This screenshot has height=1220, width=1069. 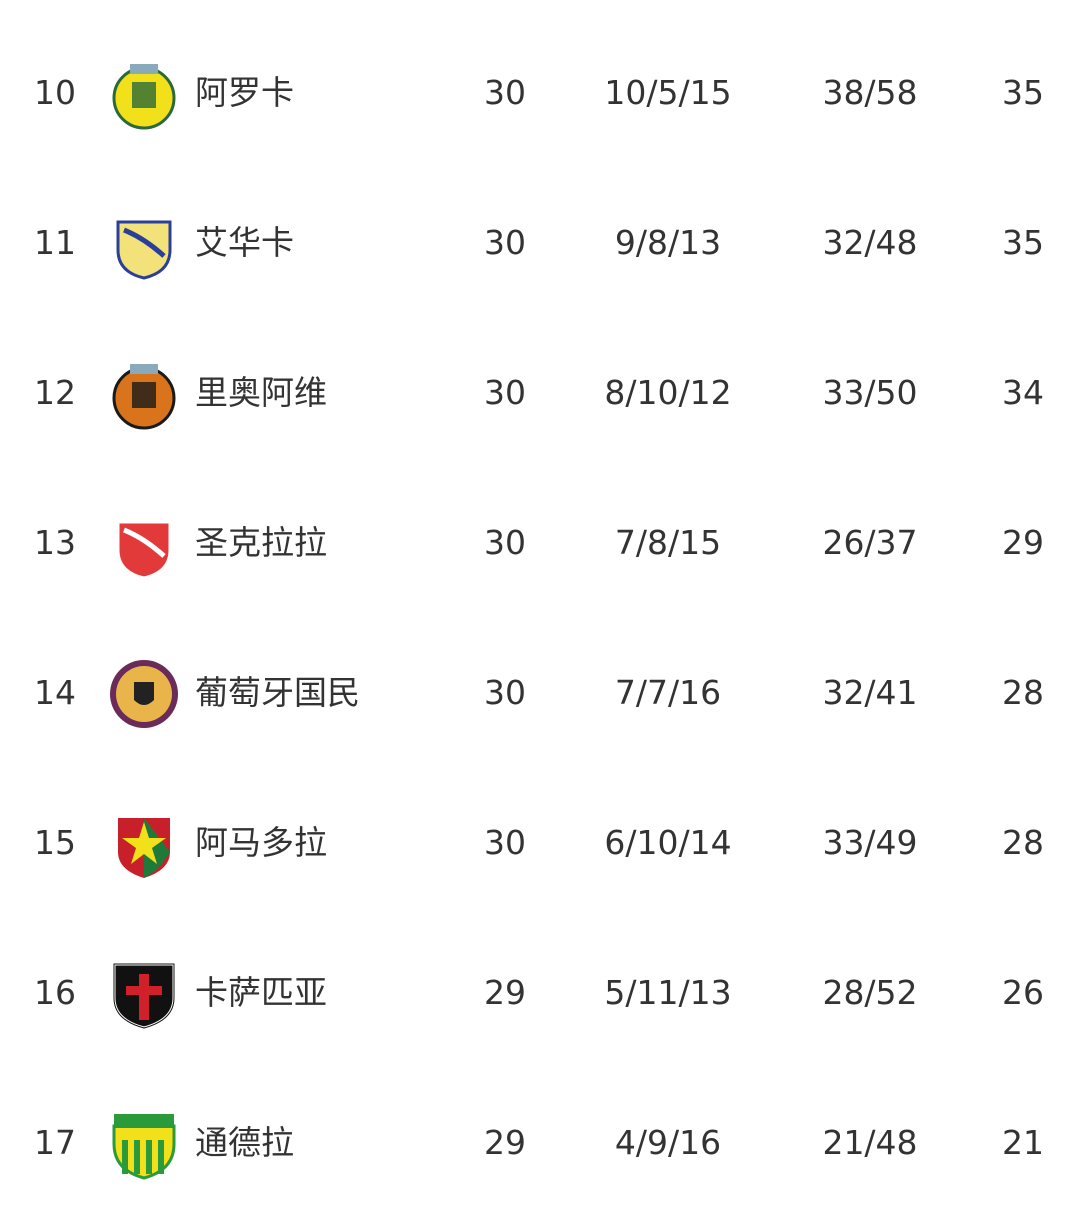 What do you see at coordinates (55, 242) in the screenshot?
I see `rank: 11` at bounding box center [55, 242].